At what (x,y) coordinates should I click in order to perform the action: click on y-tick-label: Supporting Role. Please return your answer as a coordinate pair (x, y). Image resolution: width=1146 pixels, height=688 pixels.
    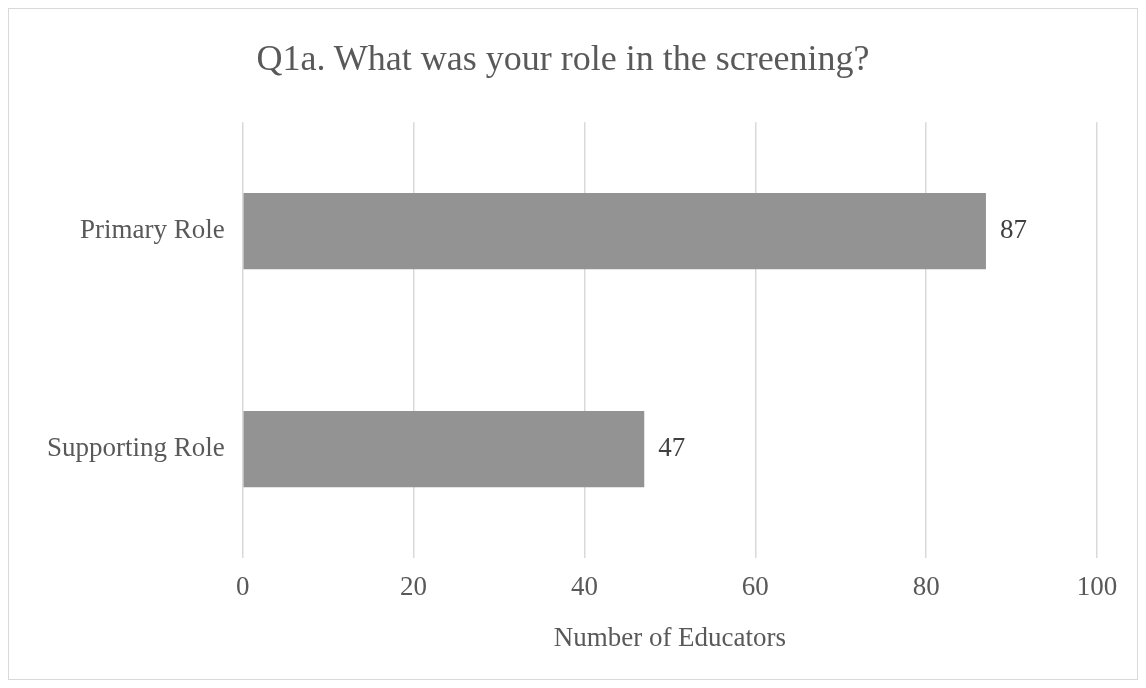
    Looking at the image, I should click on (135, 447).